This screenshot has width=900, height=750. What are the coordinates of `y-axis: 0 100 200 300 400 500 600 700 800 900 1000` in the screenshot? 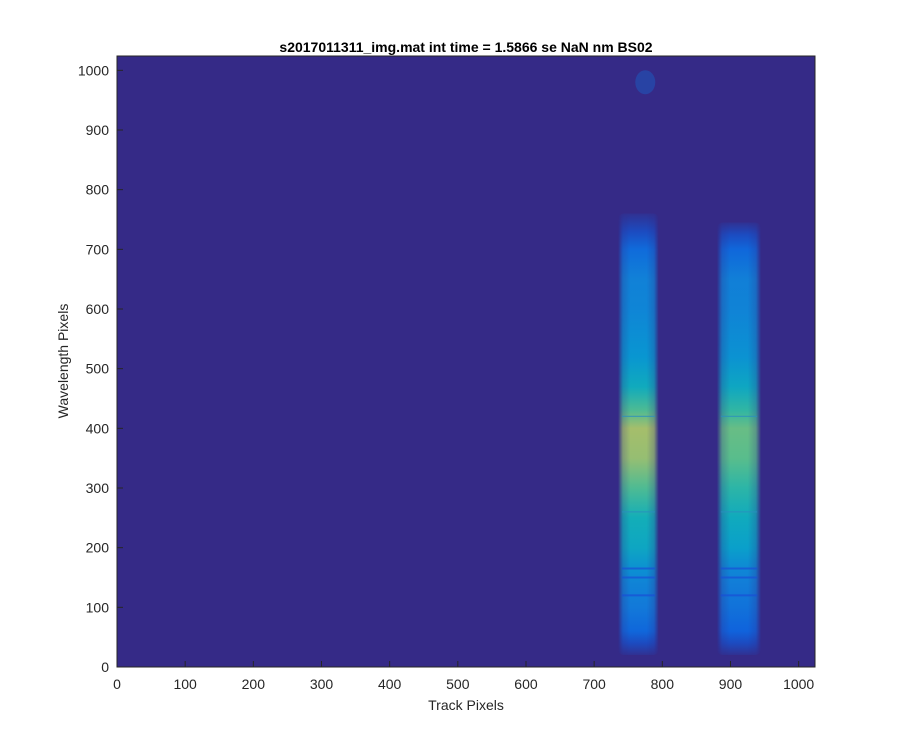 It's located at (100, 368).